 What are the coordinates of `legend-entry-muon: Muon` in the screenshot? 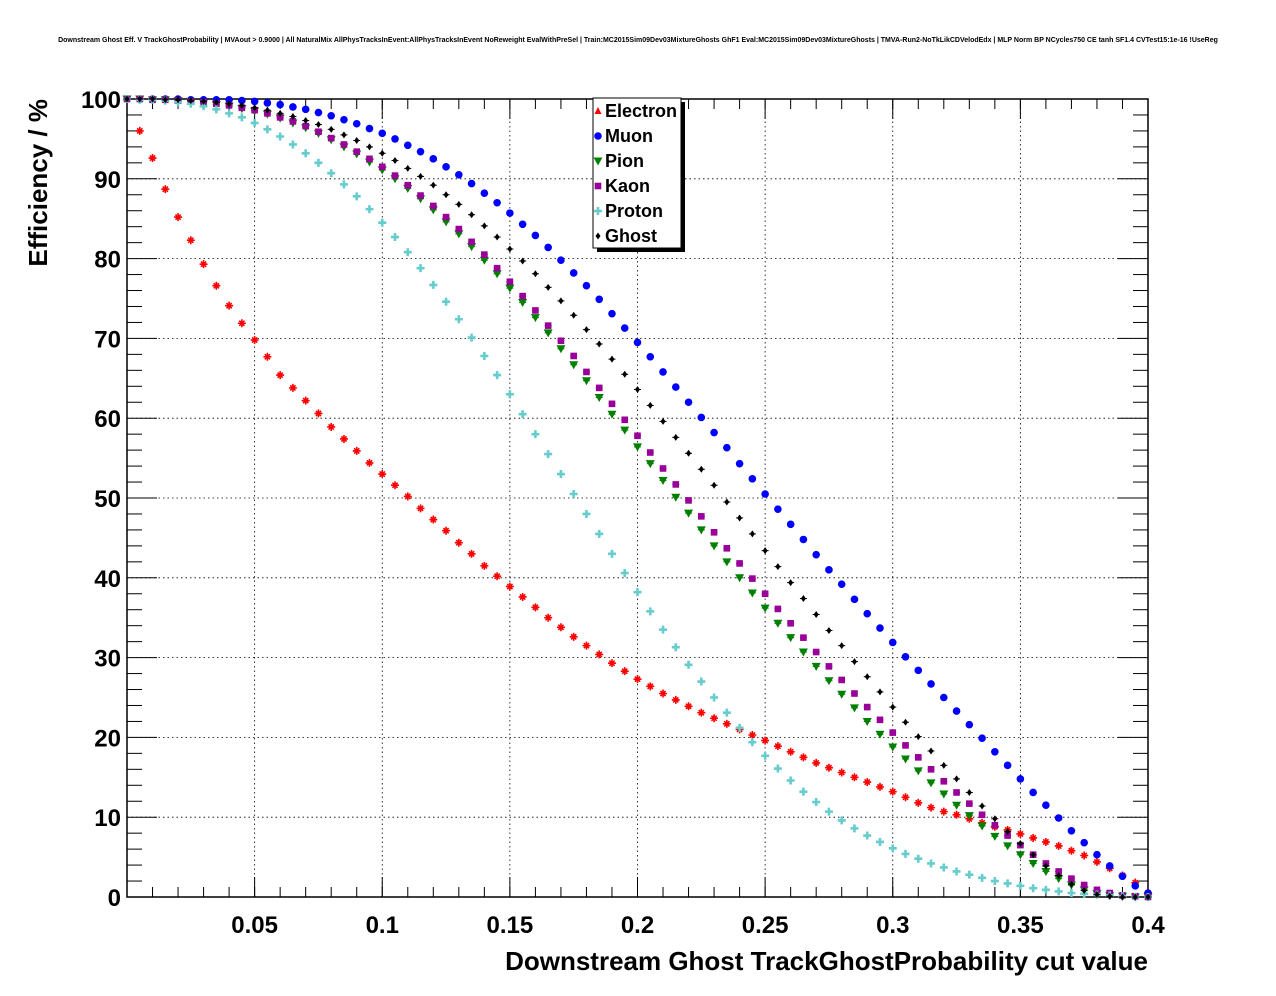 It's located at (623, 136).